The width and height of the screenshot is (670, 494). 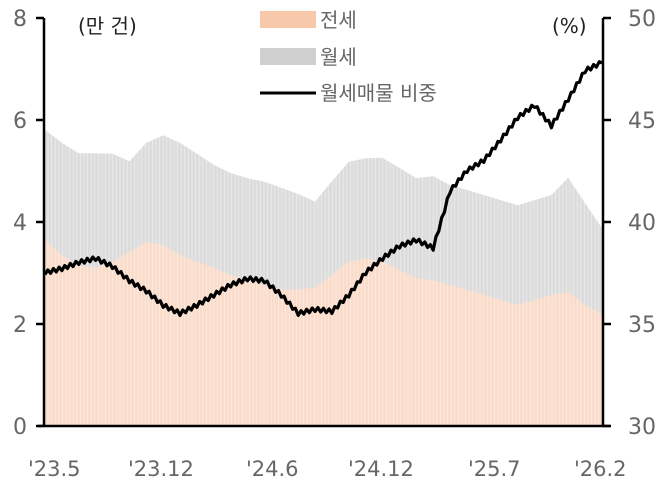 I want to click on right-axis-labels: 30 35 40 45 50, so click(x=642, y=223).